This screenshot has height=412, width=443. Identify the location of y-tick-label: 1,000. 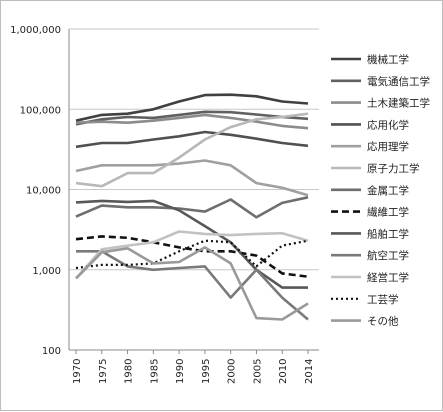
(46, 271).